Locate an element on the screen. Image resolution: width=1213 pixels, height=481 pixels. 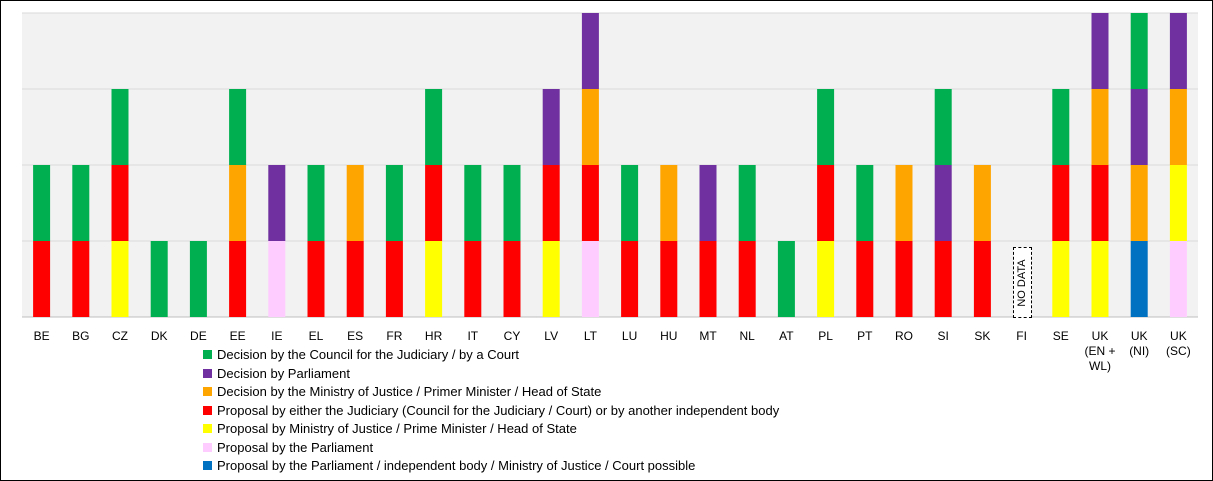
x-tick-label: LV is located at coordinates (551, 336).